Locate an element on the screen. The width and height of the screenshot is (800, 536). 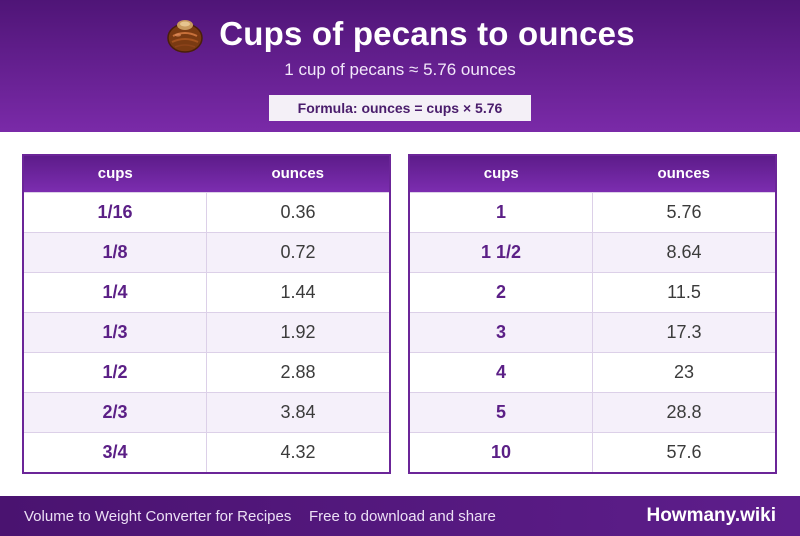
cups-cell: 2 is located at coordinates (501, 291).